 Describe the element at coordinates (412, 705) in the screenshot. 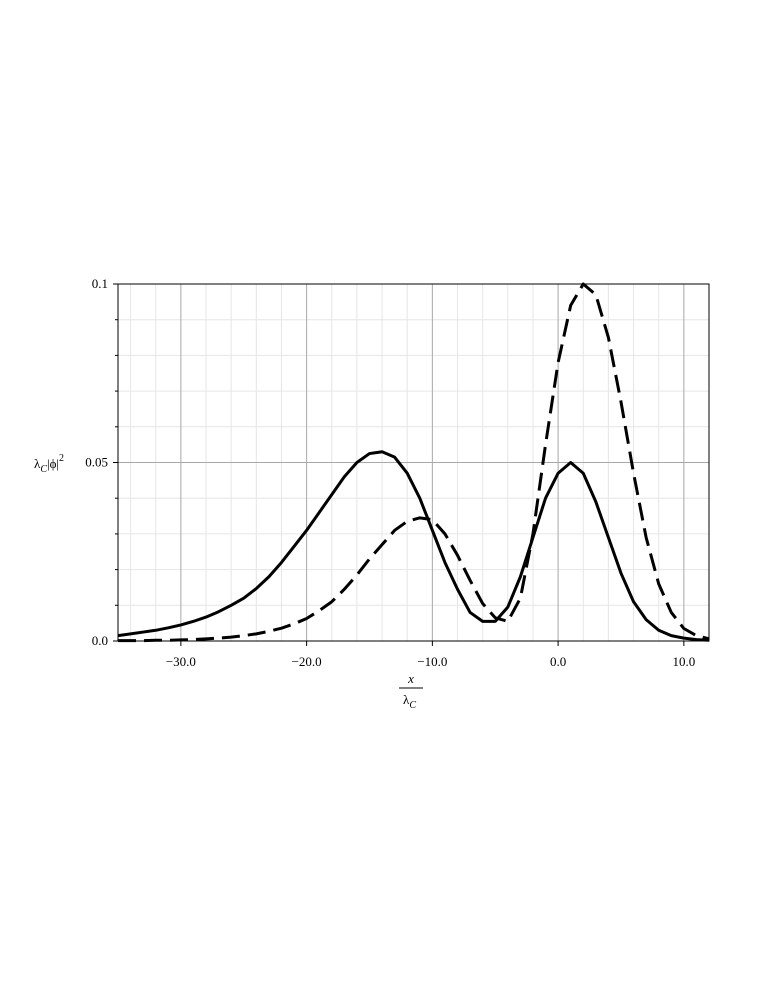

I see `x-label-sub: C` at that location.